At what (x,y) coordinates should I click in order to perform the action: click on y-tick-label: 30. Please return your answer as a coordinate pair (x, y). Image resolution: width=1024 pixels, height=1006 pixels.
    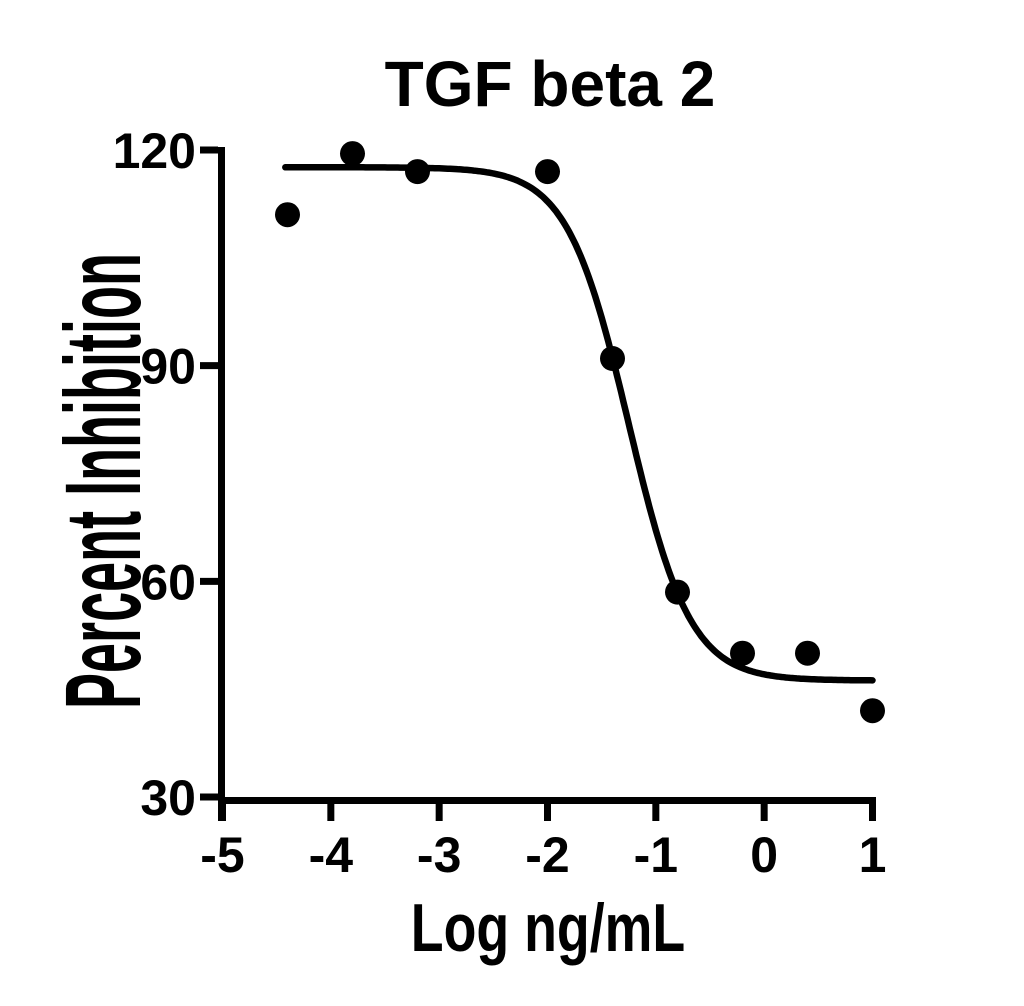
    Looking at the image, I should click on (168, 798).